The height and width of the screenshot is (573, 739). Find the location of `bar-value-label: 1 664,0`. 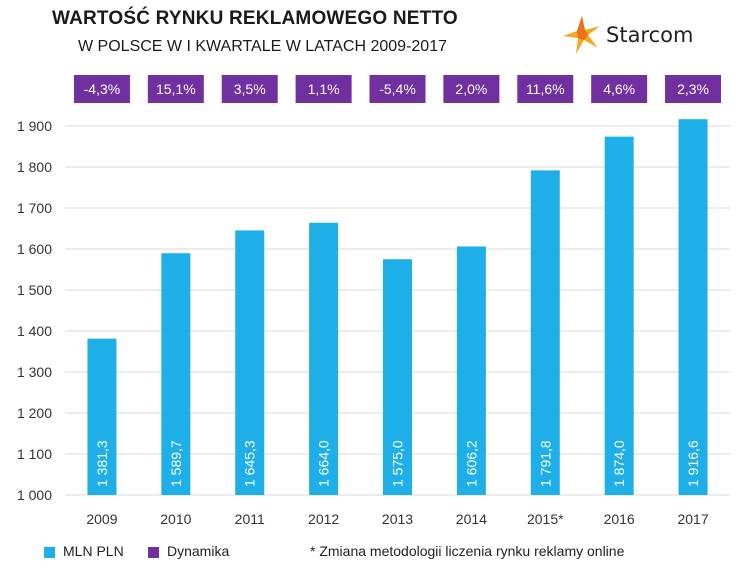

bar-value-label: 1 664,0 is located at coordinates (324, 463).